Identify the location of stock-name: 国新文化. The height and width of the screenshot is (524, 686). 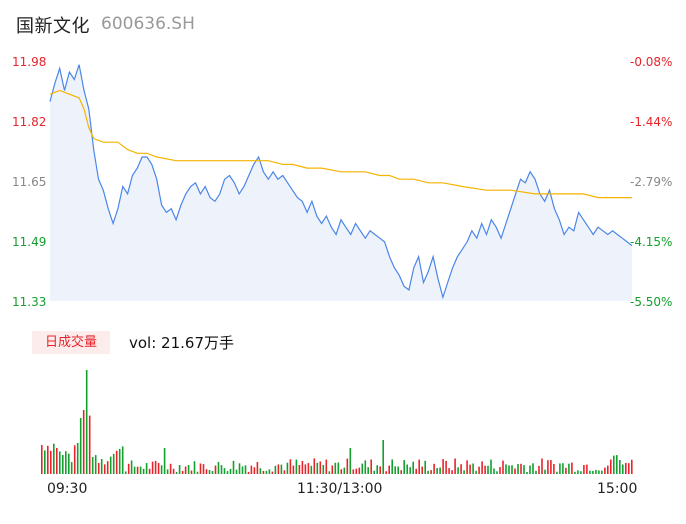
(53, 26).